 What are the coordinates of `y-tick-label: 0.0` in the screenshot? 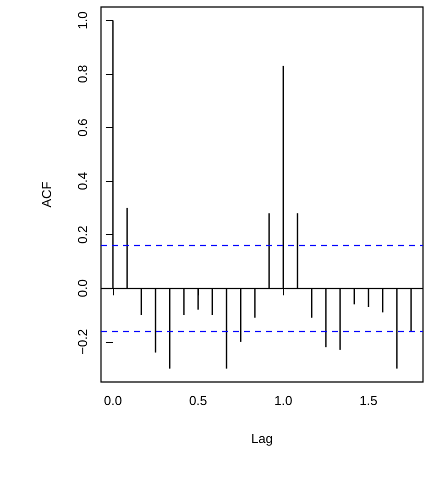 It's located at (82, 288).